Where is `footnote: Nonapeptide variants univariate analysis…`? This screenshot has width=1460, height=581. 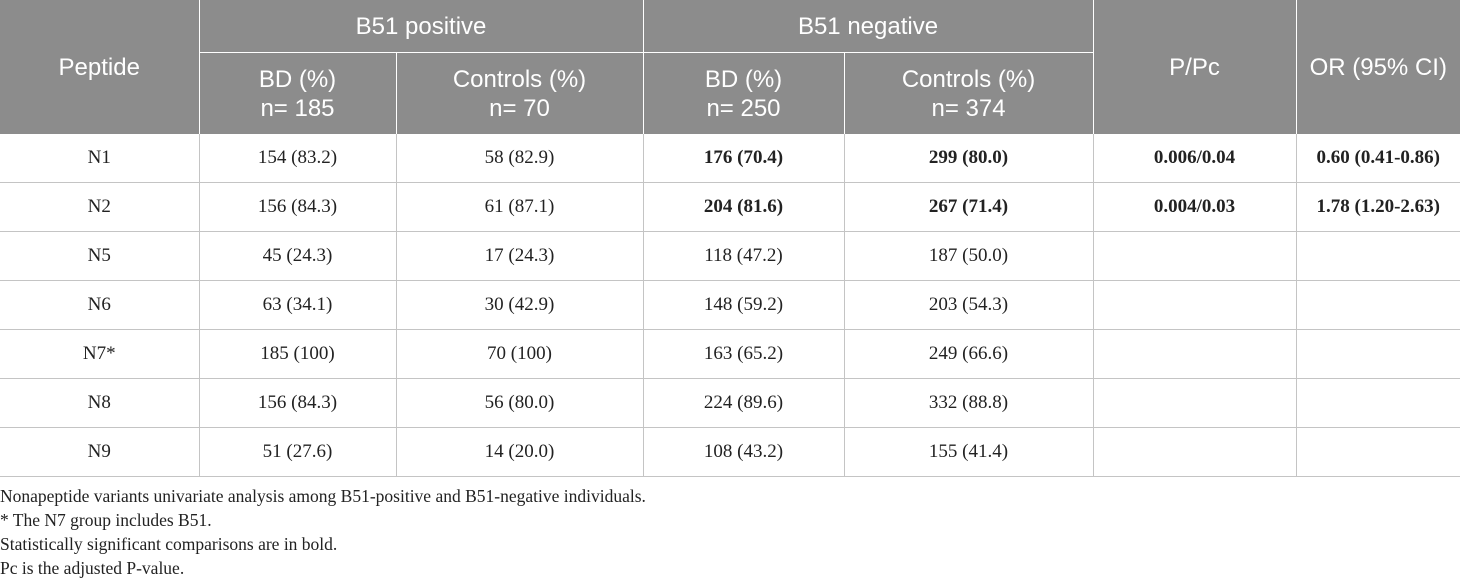 footnote: Nonapeptide variants univariate analysis… is located at coordinates (323, 496).